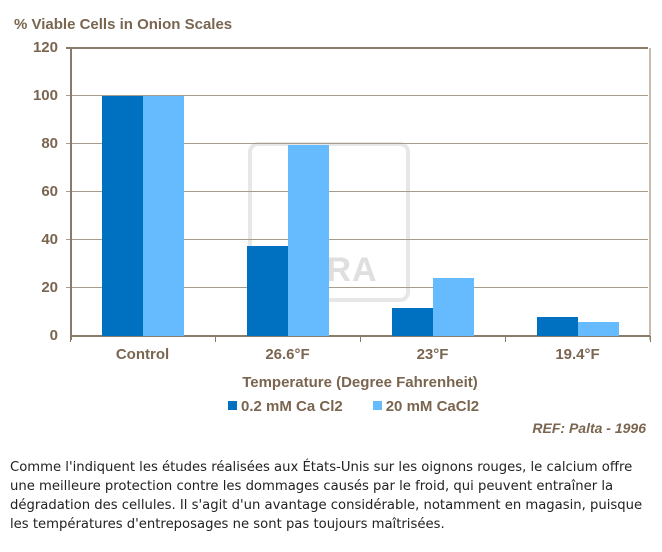  Describe the element at coordinates (432, 354) in the screenshot. I see `x-category-label: 23°F` at that location.